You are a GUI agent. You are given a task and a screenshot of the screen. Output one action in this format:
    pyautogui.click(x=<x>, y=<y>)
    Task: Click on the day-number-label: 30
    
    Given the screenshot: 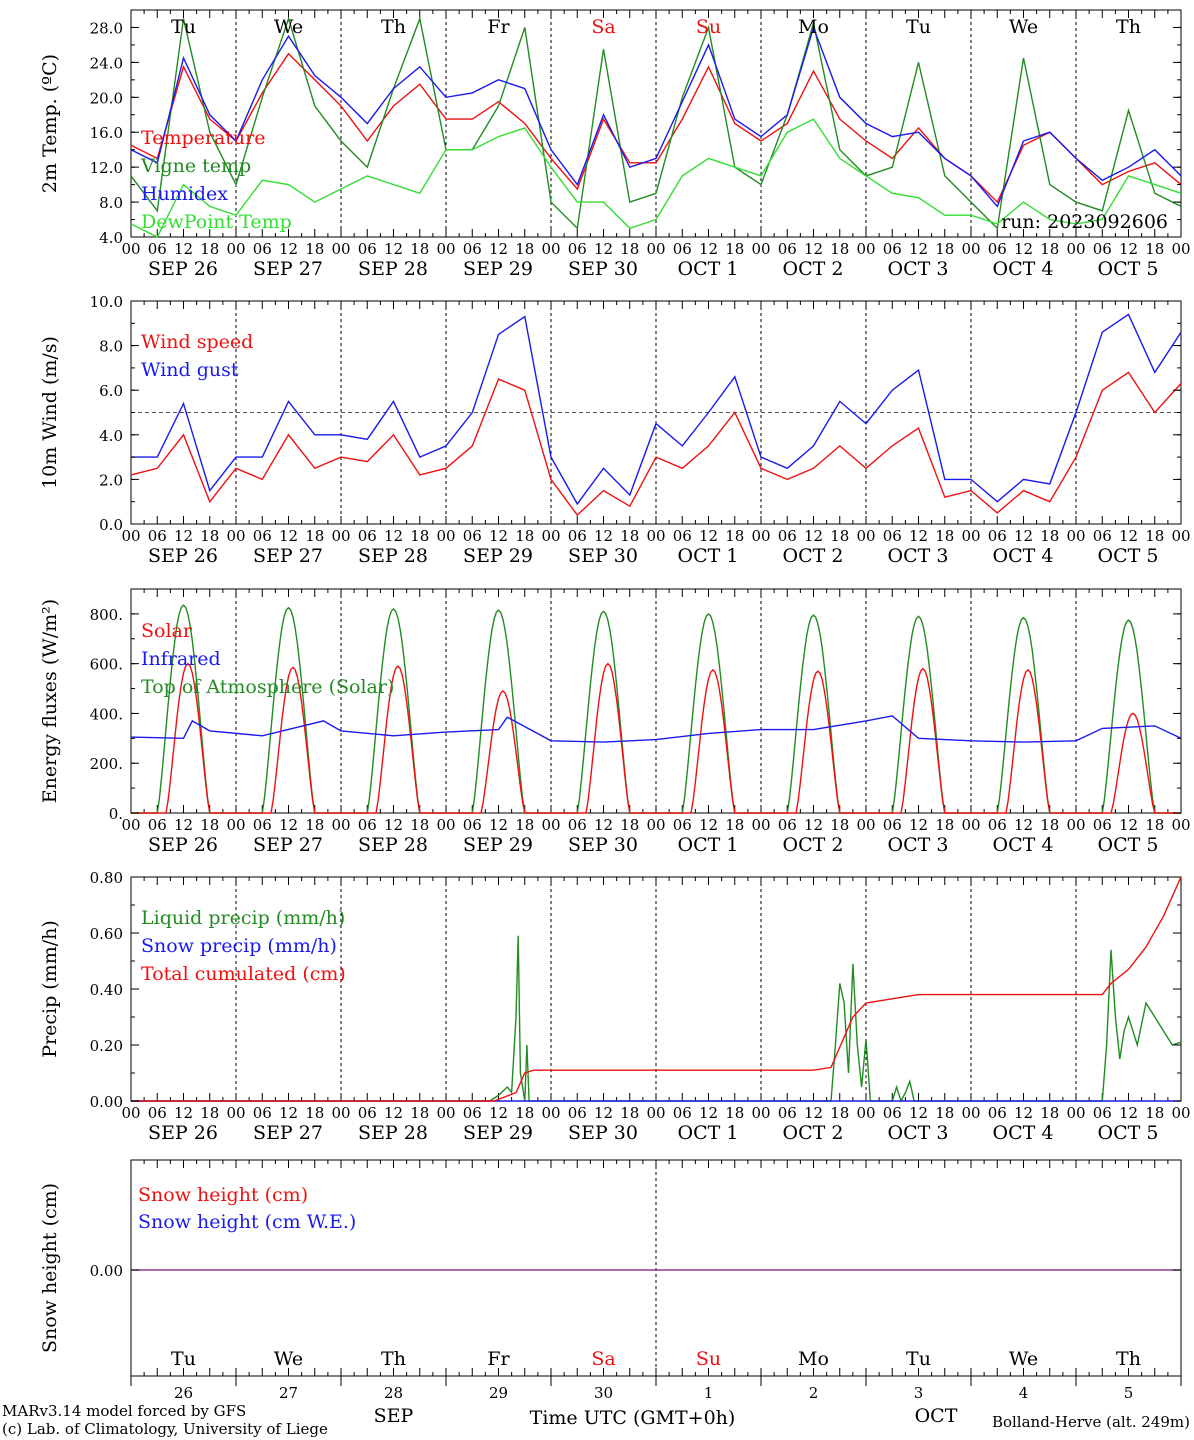 What is the action you would take?
    pyautogui.click(x=603, y=1393)
    